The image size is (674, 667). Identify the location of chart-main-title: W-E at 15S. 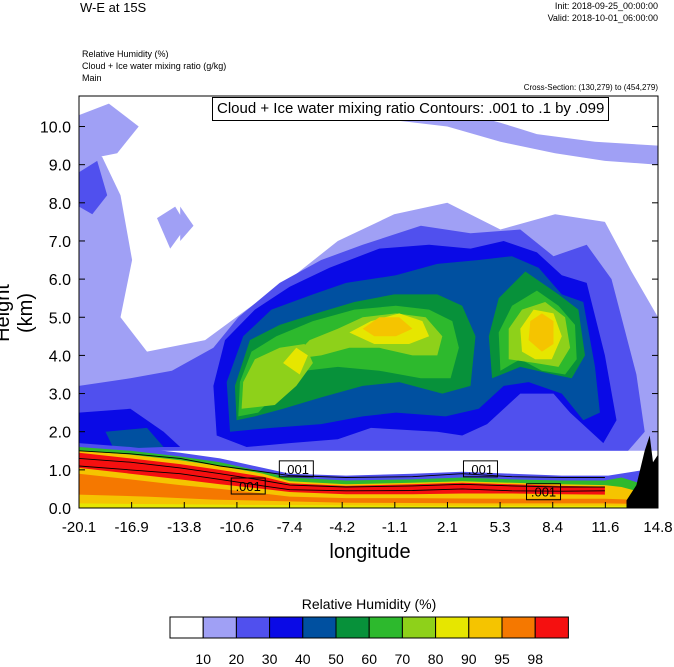
(113, 7).